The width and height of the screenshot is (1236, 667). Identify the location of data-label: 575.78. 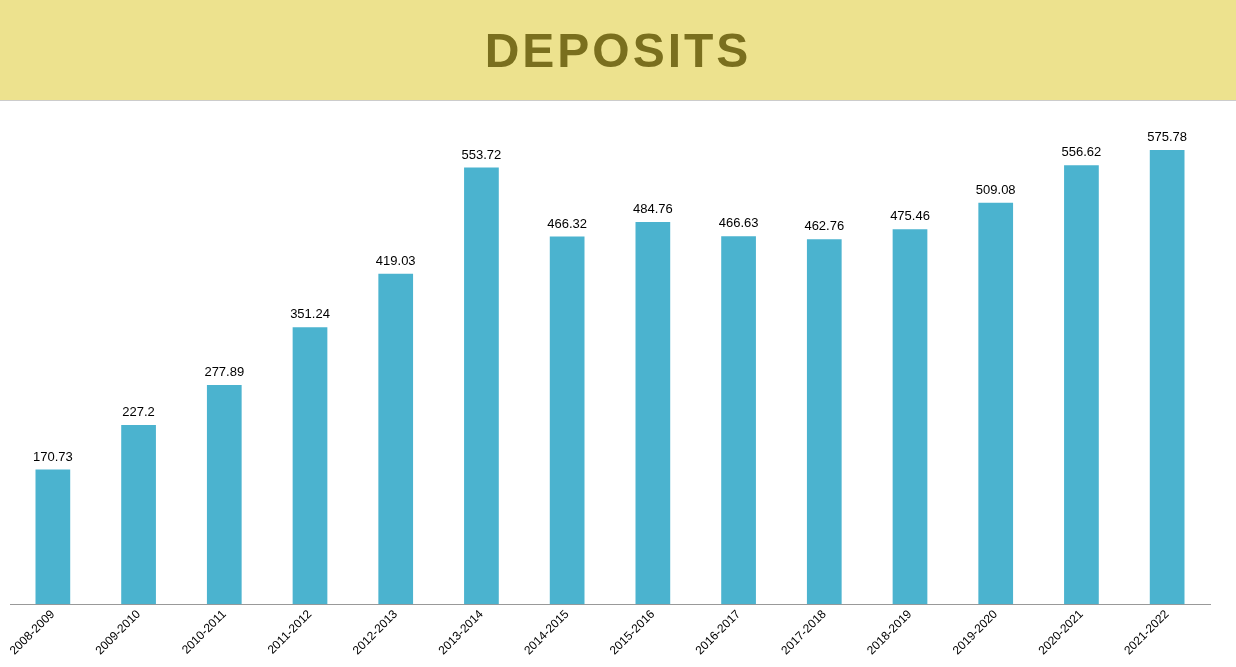
(1167, 137).